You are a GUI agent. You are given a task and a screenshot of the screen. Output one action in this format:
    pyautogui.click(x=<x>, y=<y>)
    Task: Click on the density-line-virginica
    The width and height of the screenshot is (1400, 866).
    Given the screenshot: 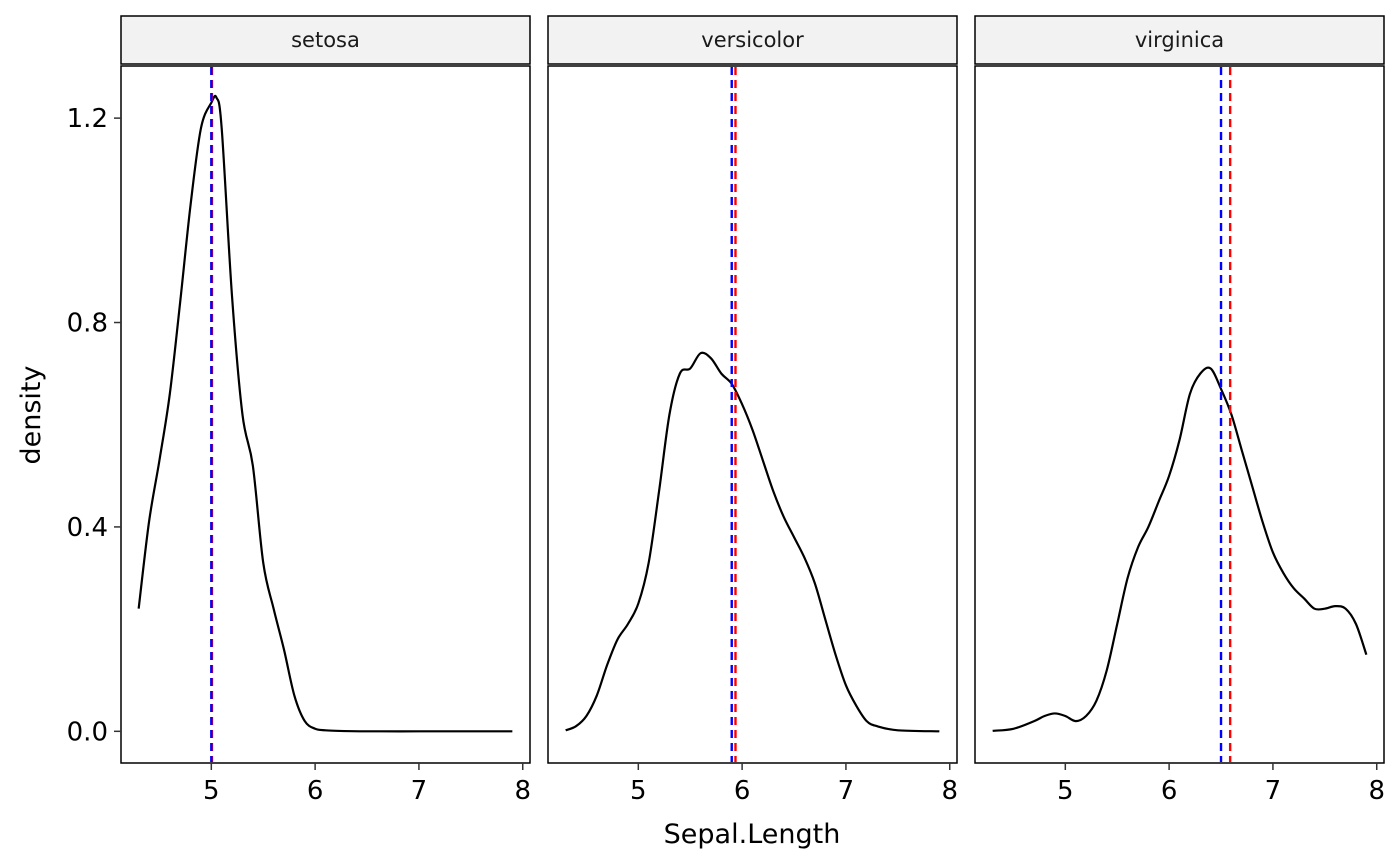 What is the action you would take?
    pyautogui.click(x=1180, y=549)
    